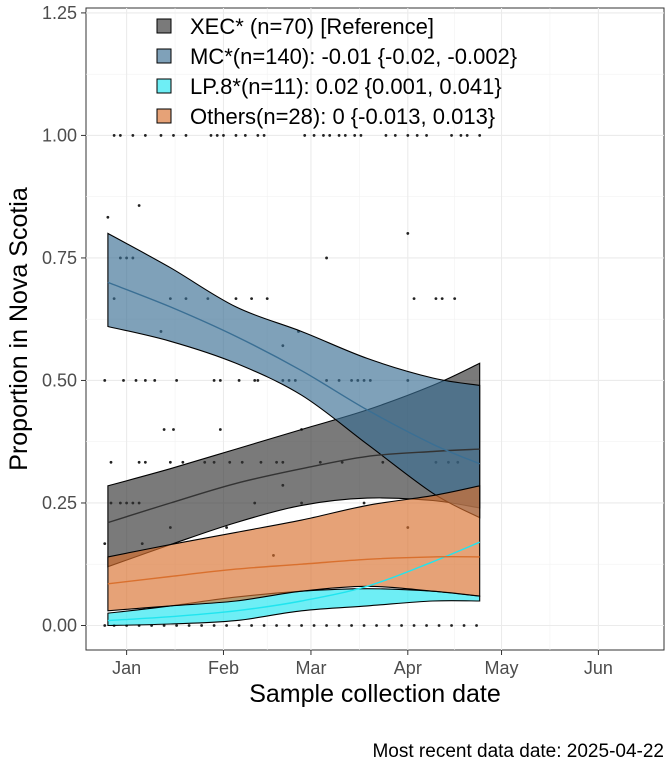  I want to click on x-tick-label: Jun, so click(598, 668).